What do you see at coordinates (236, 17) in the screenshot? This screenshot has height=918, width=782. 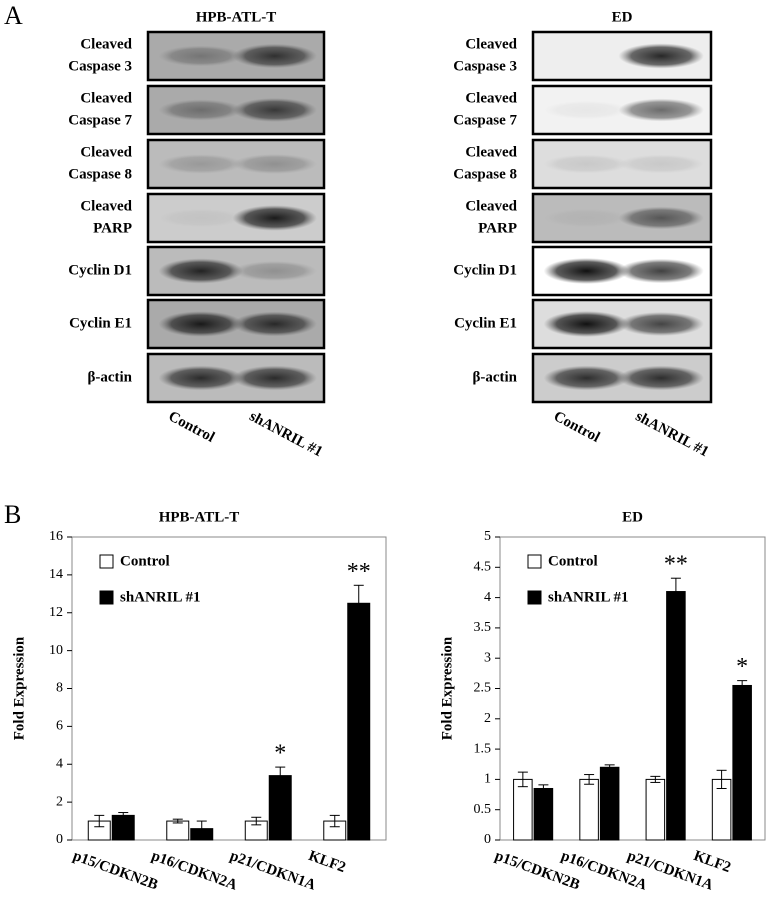 I see `blot-title: HPB-ATL-T` at bounding box center [236, 17].